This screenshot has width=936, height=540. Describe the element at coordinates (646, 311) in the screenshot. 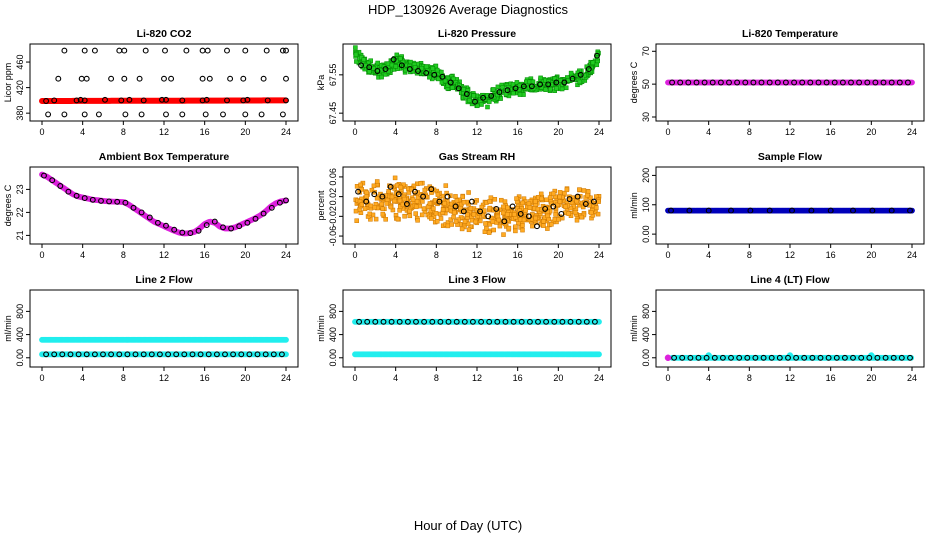

I see `y-tick-label: 800` at that location.